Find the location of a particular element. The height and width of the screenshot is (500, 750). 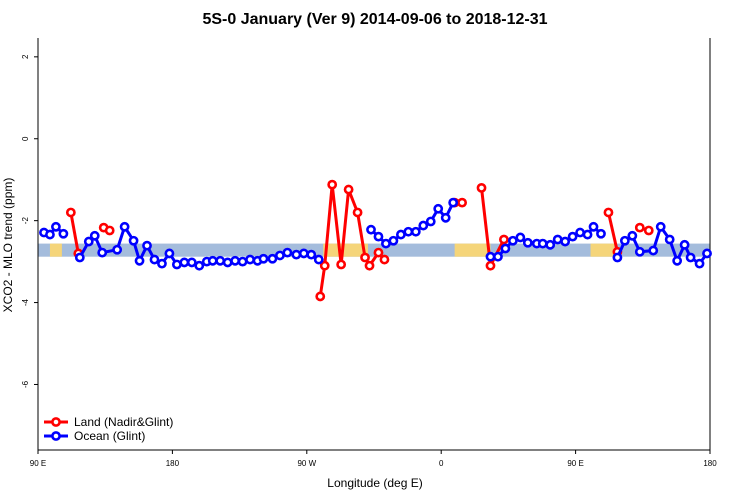

y-tick-label: 2 is located at coordinates (25, 56).